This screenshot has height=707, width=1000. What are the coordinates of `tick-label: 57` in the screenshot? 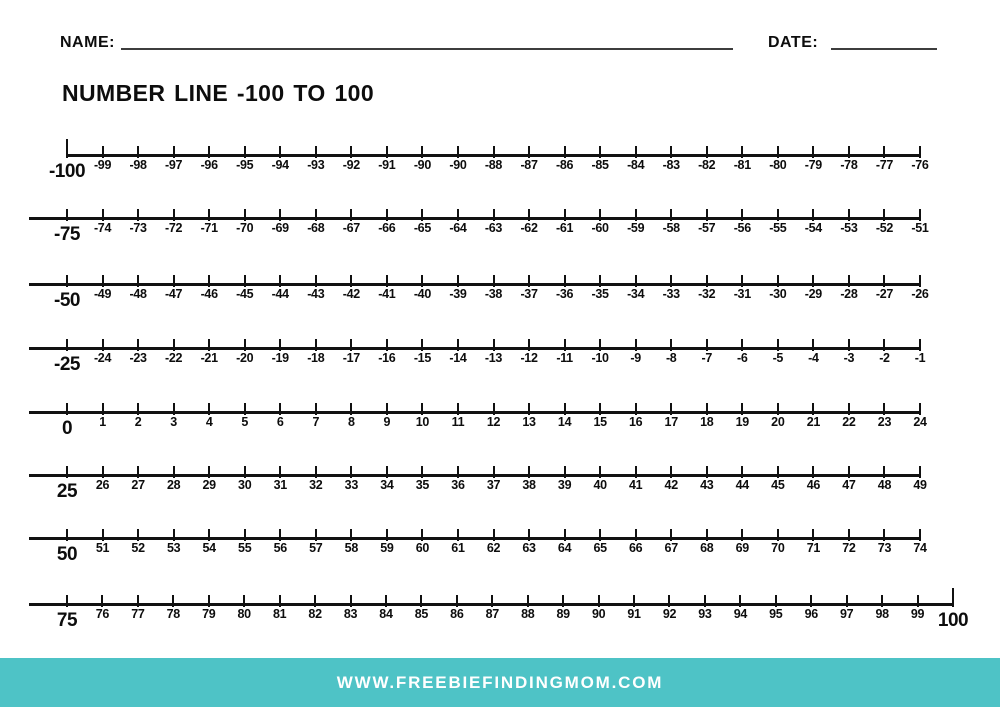 It's located at (316, 548).